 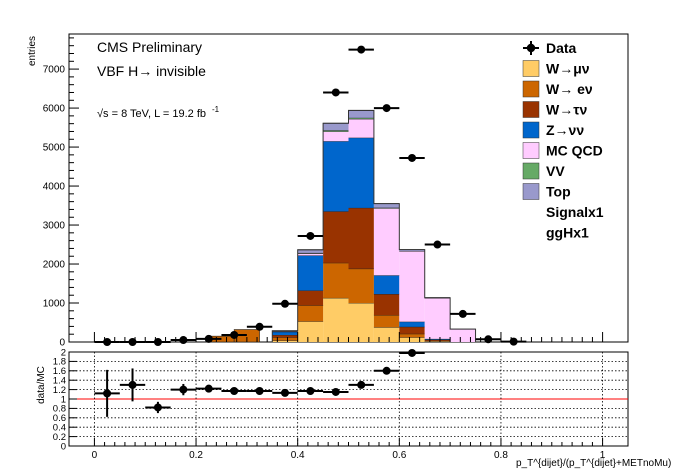 I want to click on y-tick-label-0: 0, so click(x=62, y=343).